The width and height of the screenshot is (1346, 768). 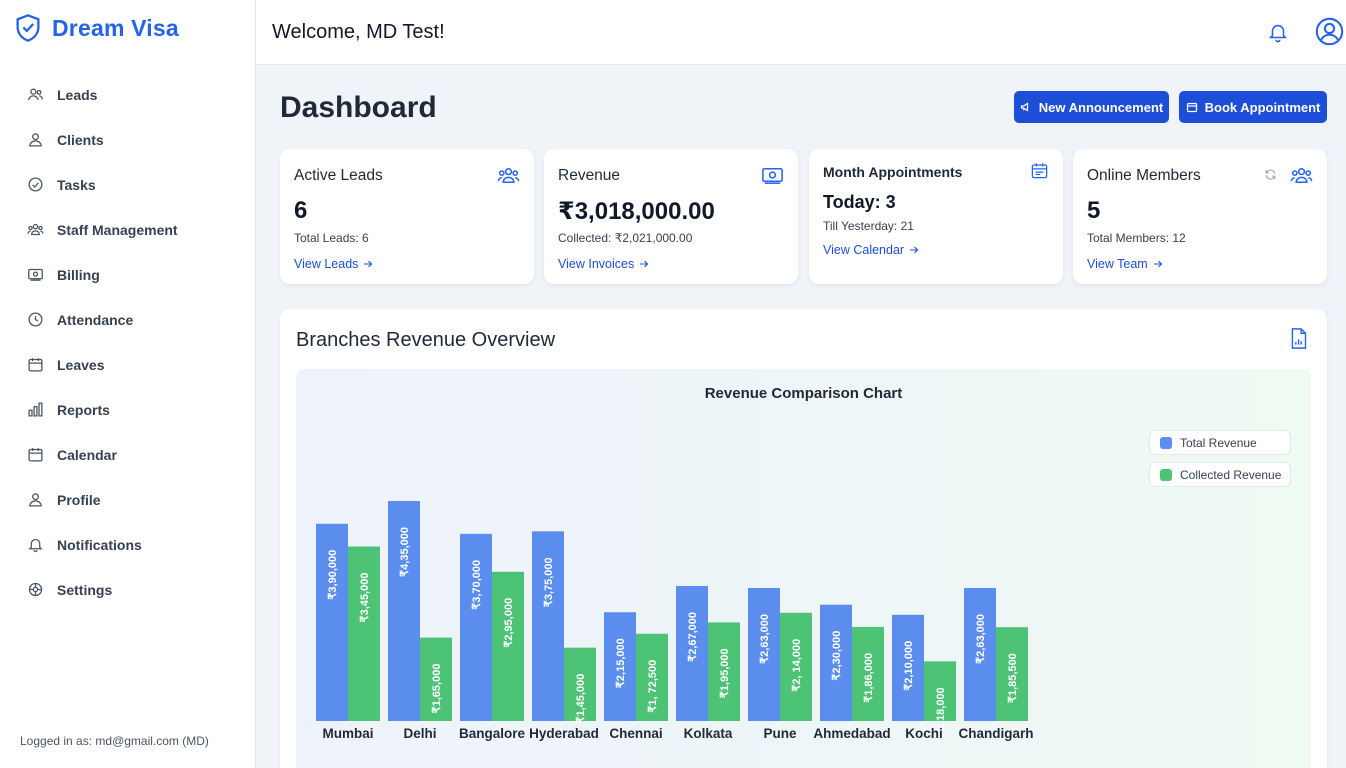 I want to click on new-announcement-button: New Announcement, so click(x=1091, y=107).